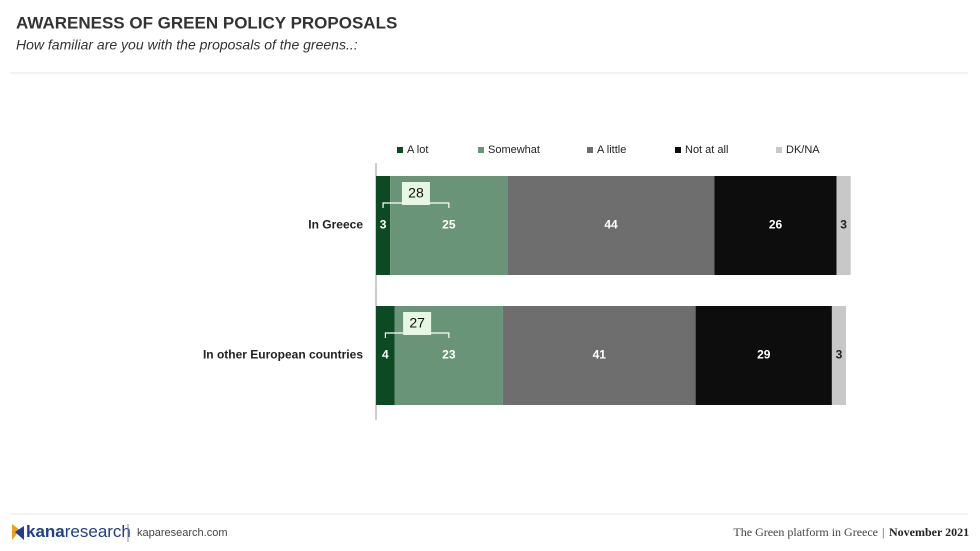 The height and width of the screenshot is (551, 980). What do you see at coordinates (611, 150) in the screenshot?
I see `legend-label: A little` at bounding box center [611, 150].